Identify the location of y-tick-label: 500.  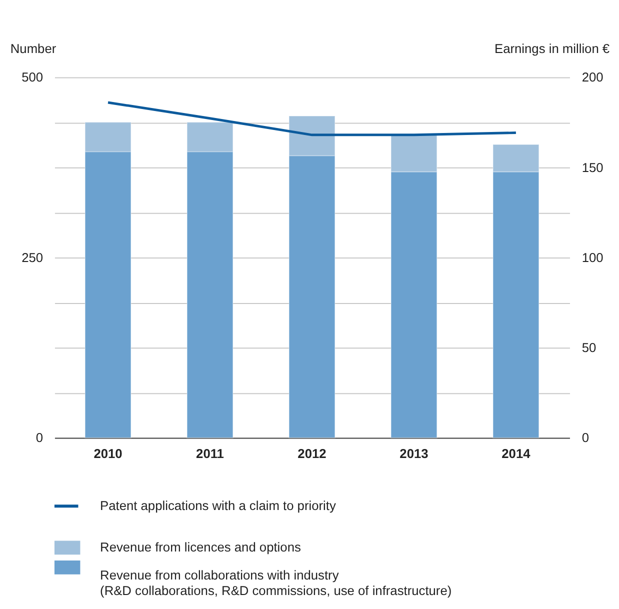
(33, 77).